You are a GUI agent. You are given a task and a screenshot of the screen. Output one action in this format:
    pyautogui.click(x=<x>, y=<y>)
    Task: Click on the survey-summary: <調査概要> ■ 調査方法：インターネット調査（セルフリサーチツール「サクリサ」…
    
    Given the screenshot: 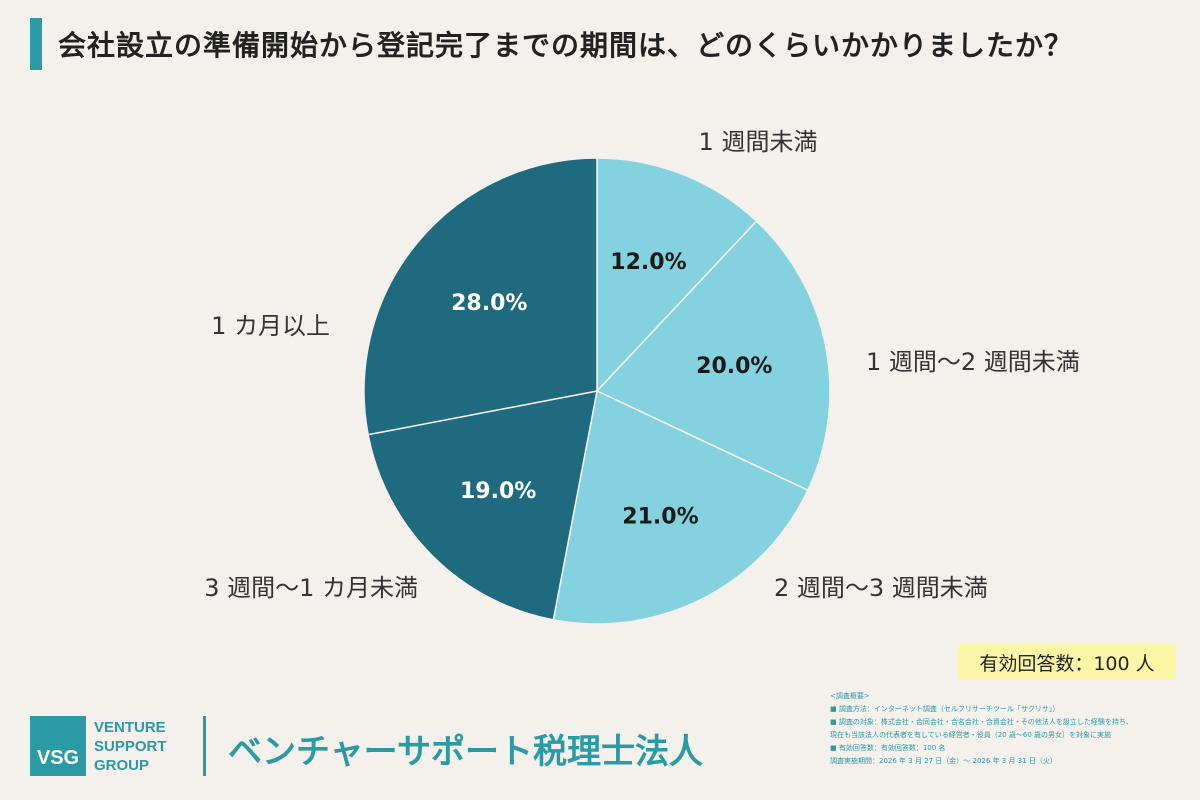 What is the action you would take?
    pyautogui.click(x=1010, y=729)
    